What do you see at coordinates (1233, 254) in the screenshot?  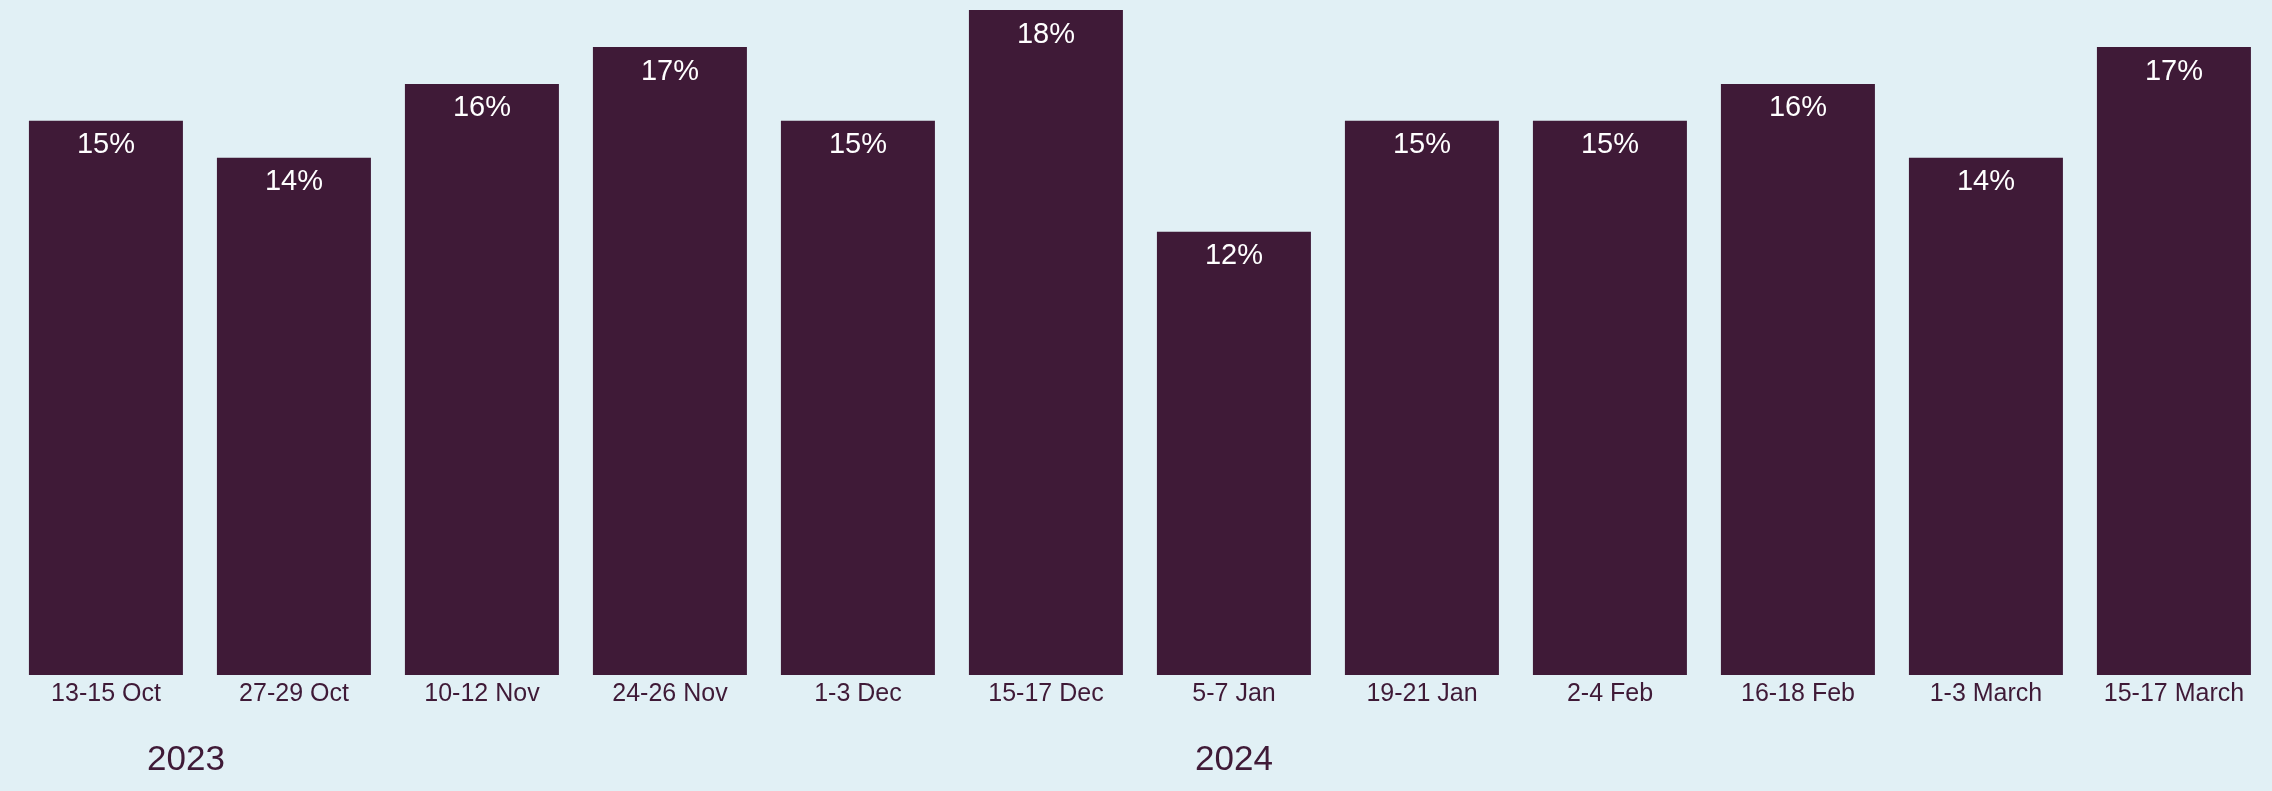 I see `data-label: 12%` at bounding box center [1233, 254].